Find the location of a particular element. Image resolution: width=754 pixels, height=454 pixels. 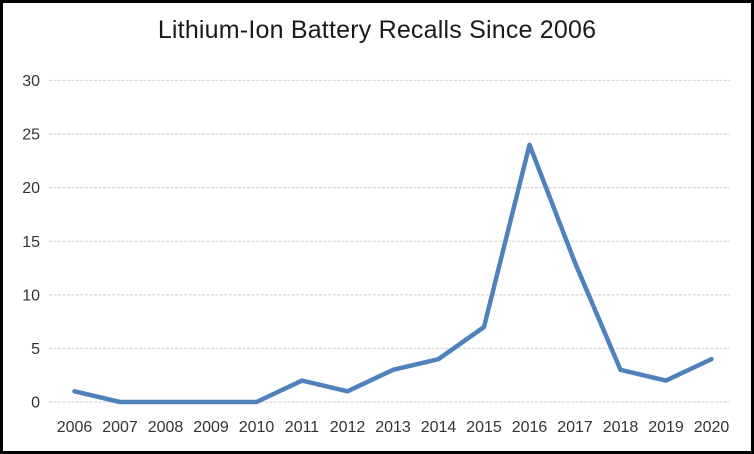

x-axis-tick-label: 2010 is located at coordinates (257, 427).